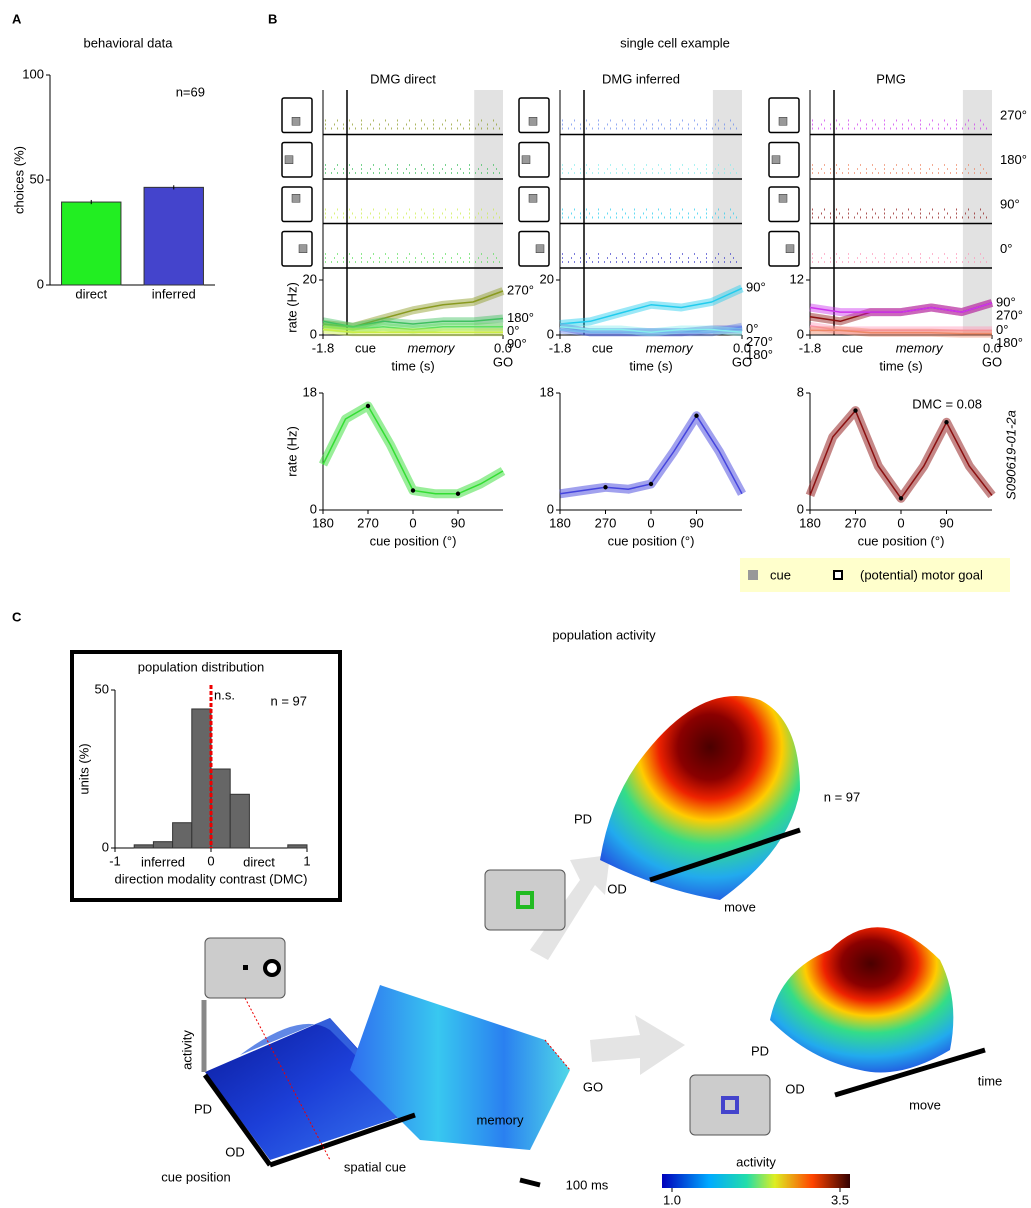  What do you see at coordinates (1010, 204) in the screenshot?
I see `raster-label: 90°` at bounding box center [1010, 204].